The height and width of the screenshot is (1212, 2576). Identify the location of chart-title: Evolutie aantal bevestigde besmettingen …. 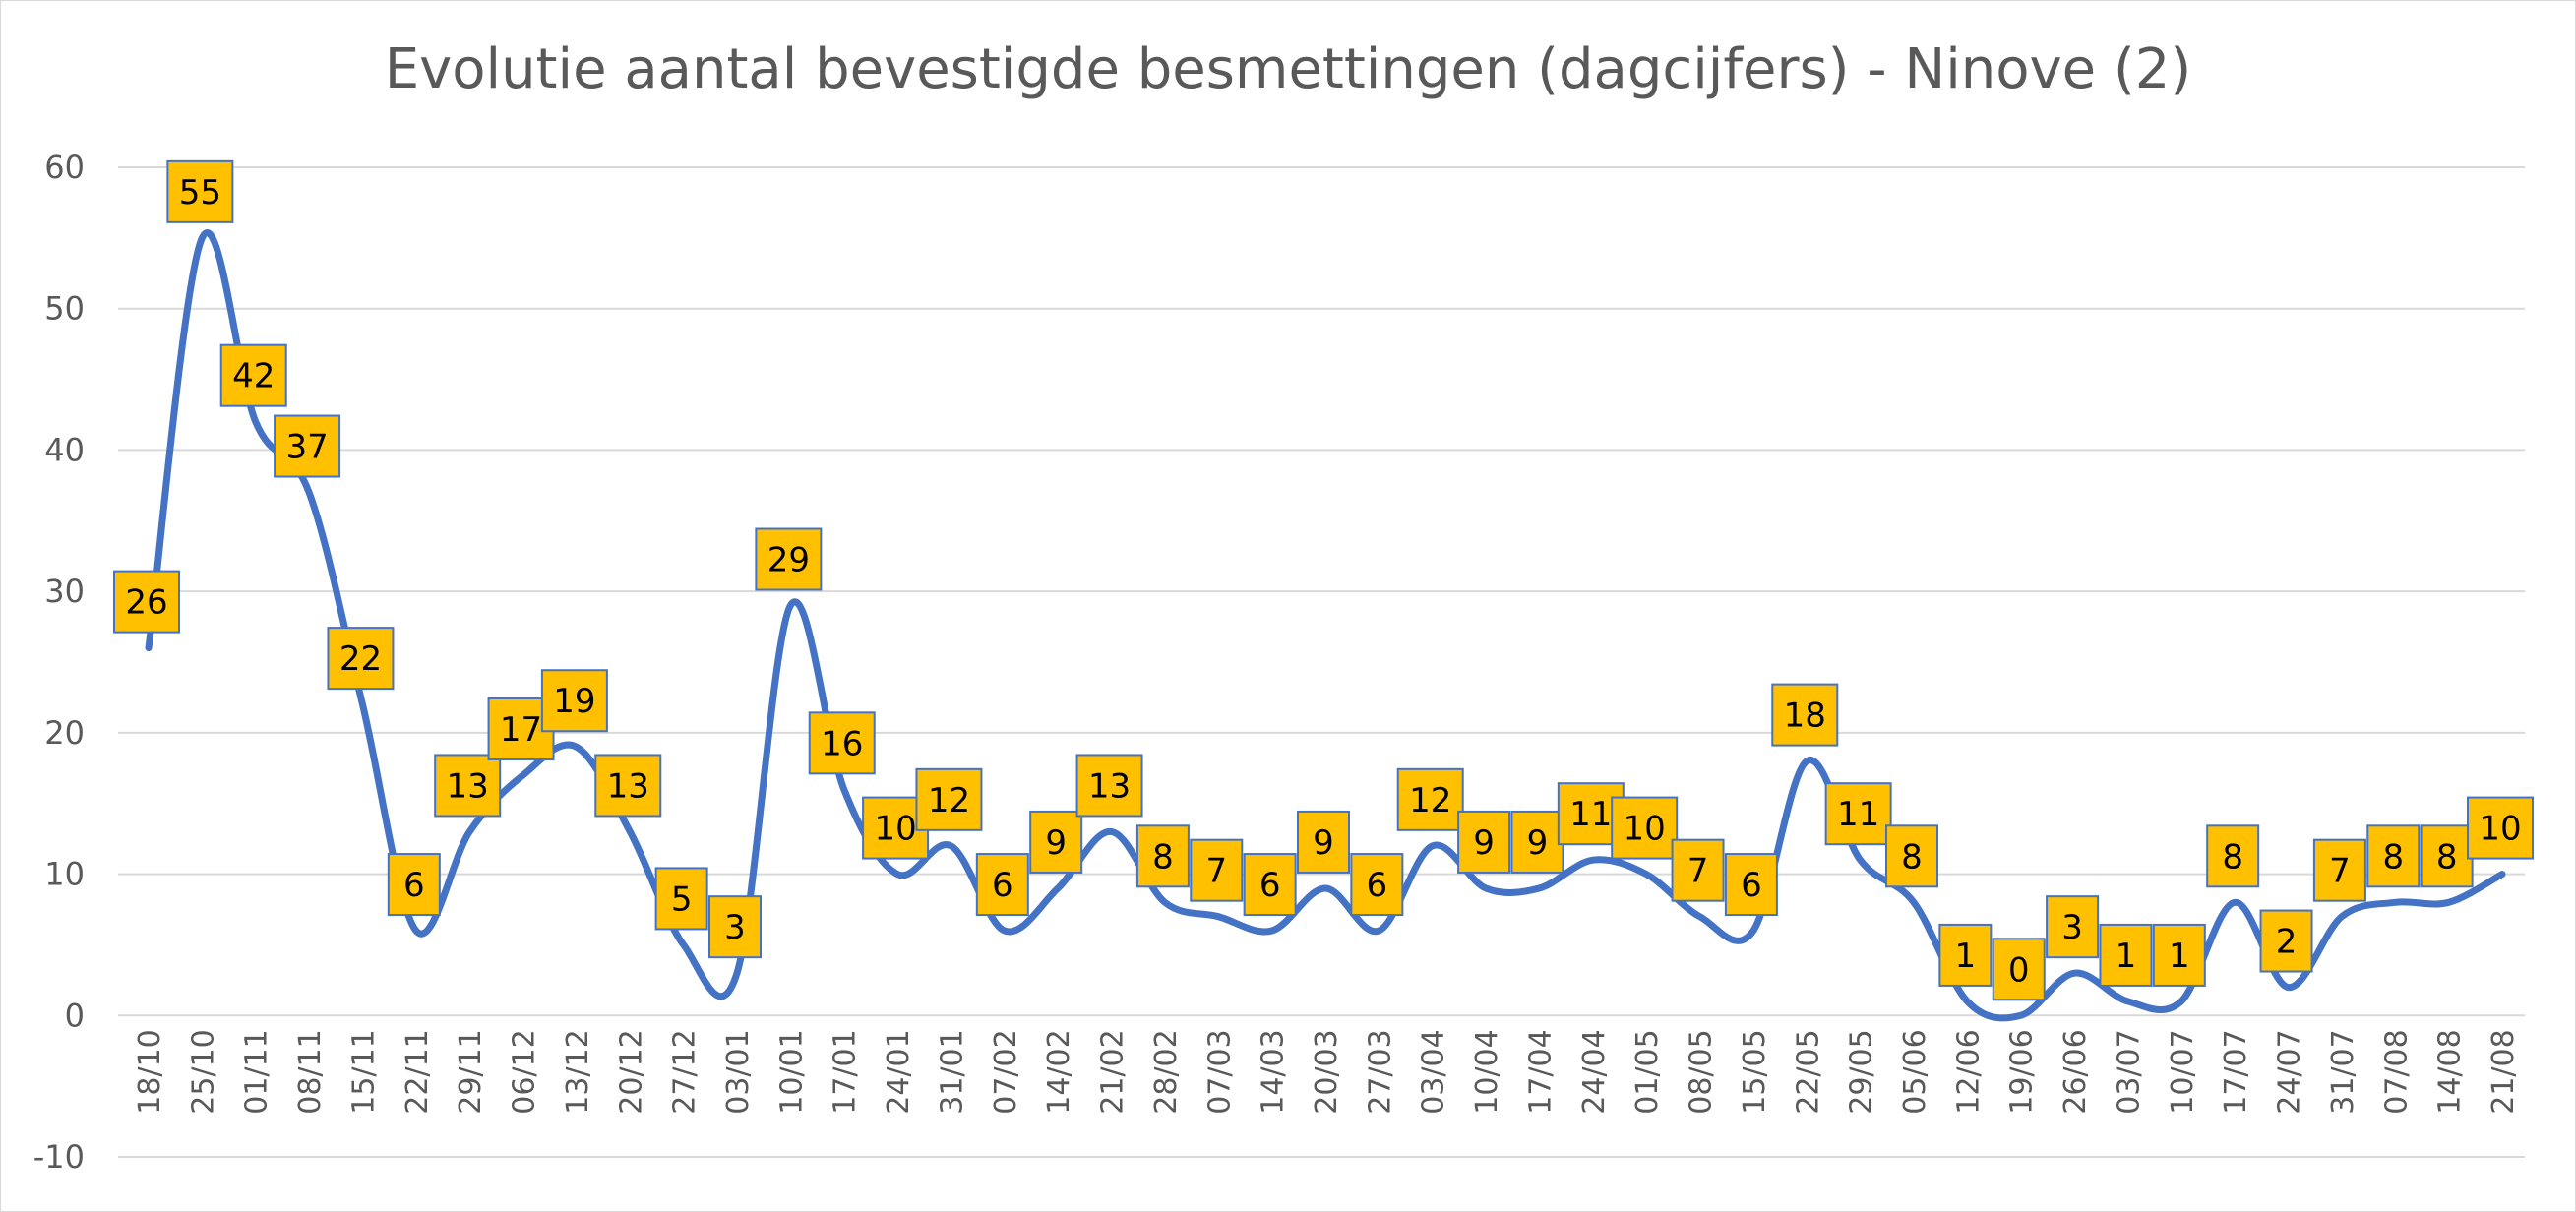
(1288, 69).